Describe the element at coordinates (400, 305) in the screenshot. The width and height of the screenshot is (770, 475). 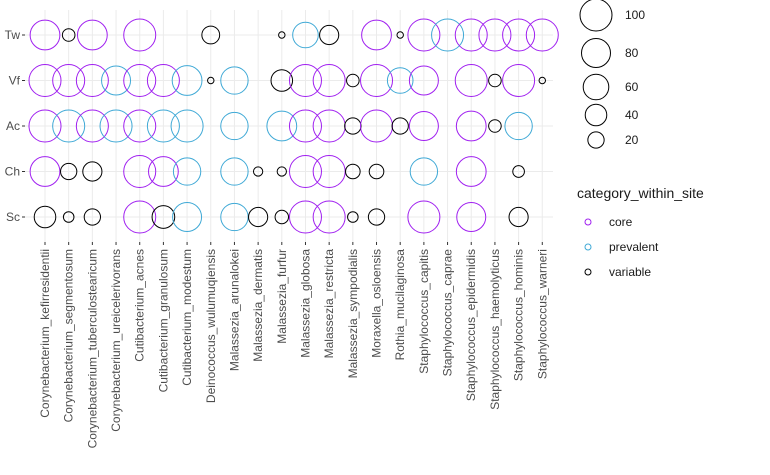
I see `x-tick-label: Rothia_mucilaginosa` at that location.